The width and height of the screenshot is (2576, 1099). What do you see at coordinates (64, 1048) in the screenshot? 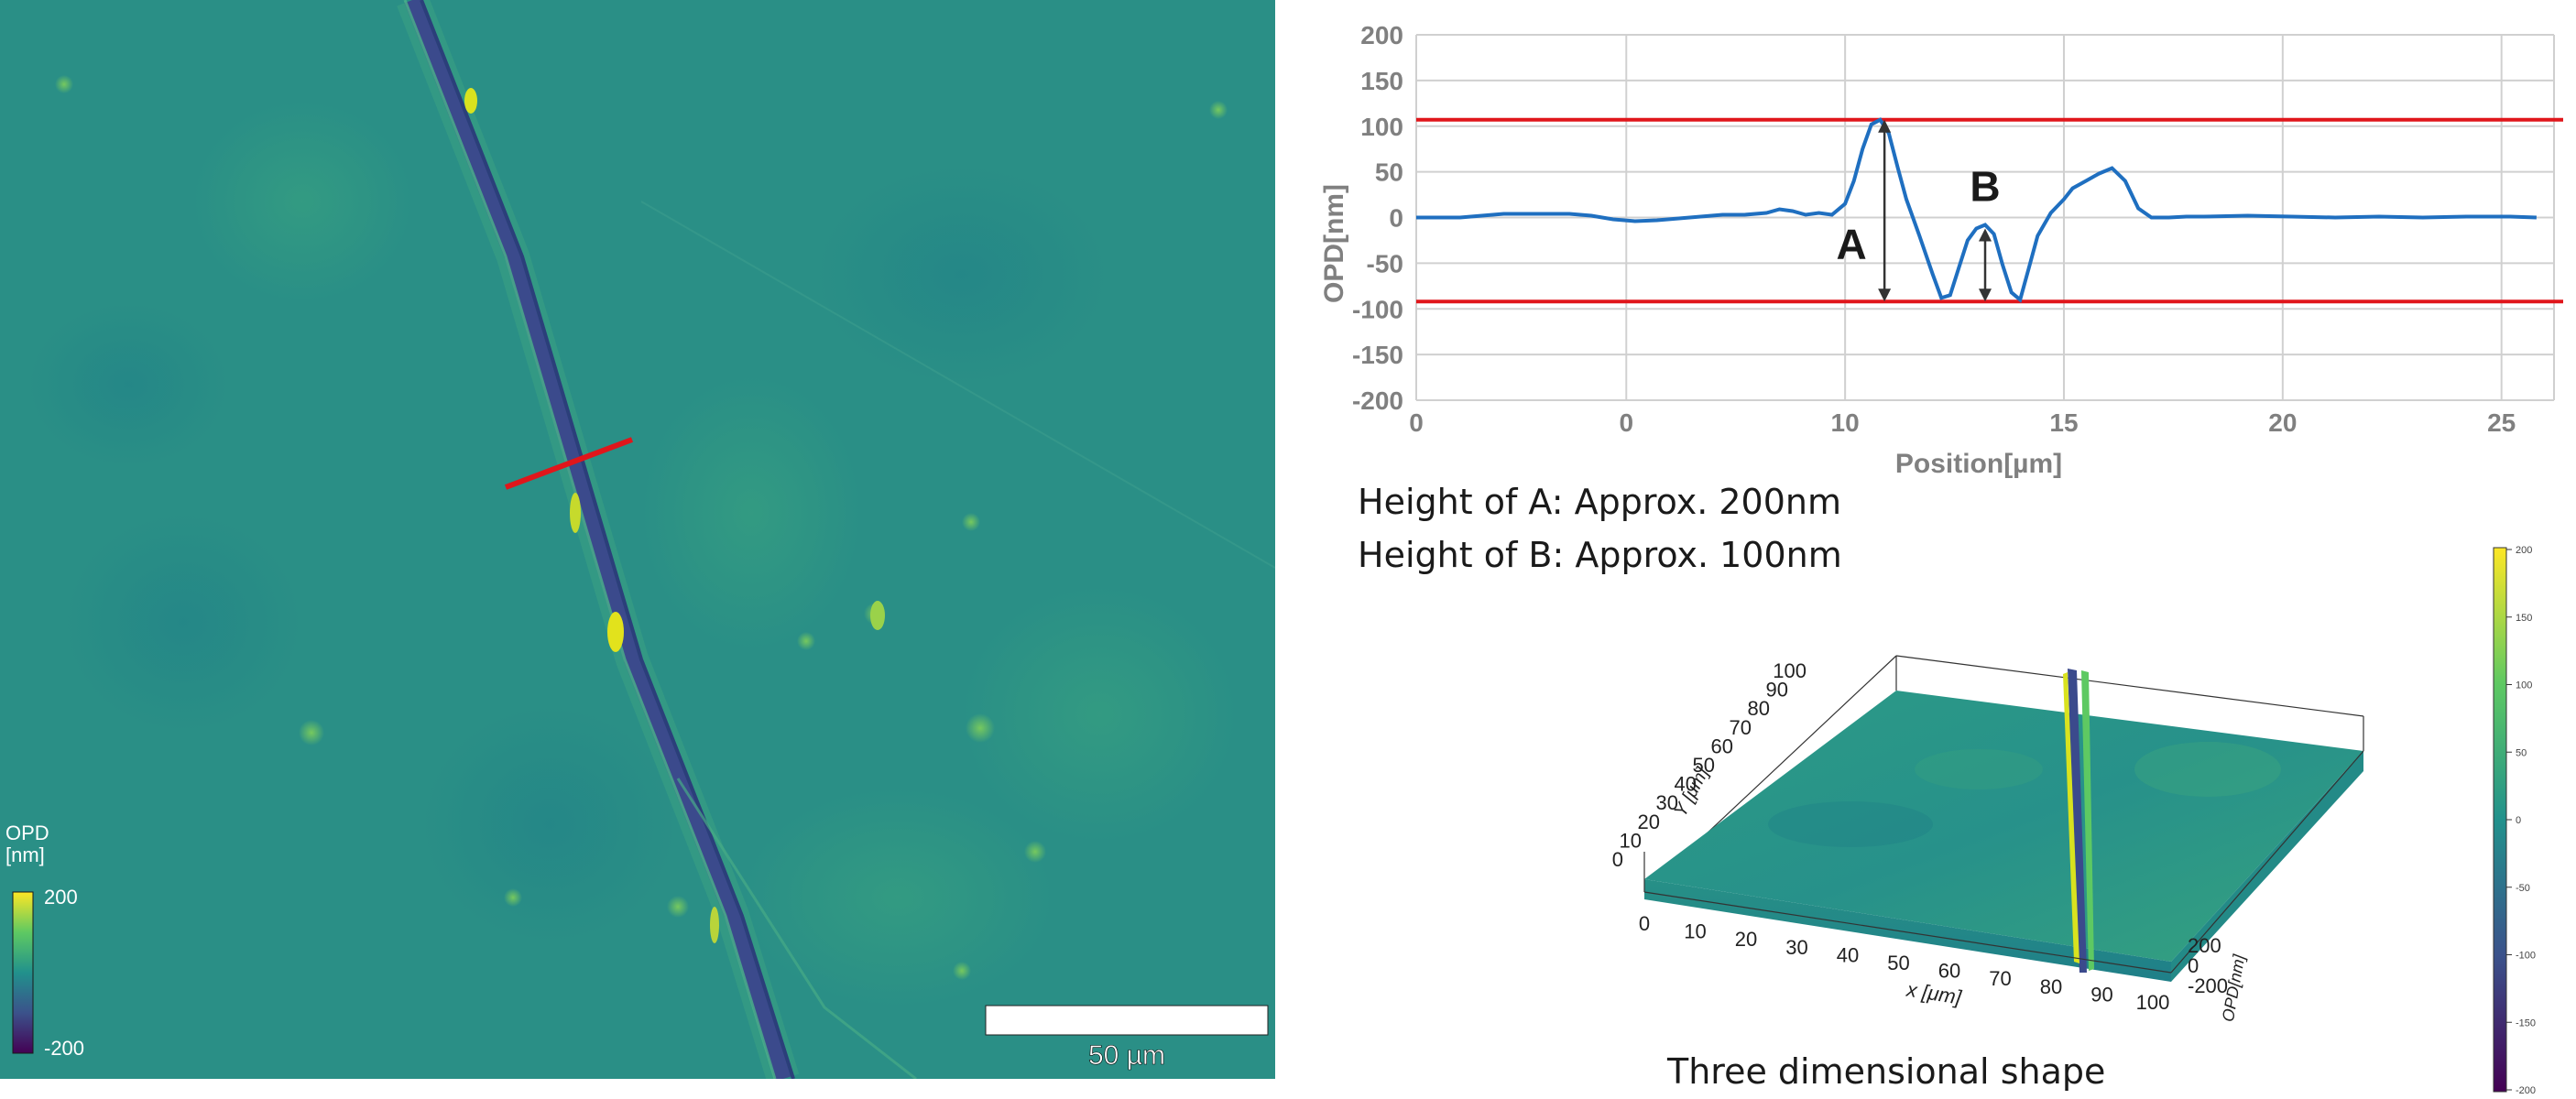
I see `colorbar-min-label: -200` at bounding box center [64, 1048].